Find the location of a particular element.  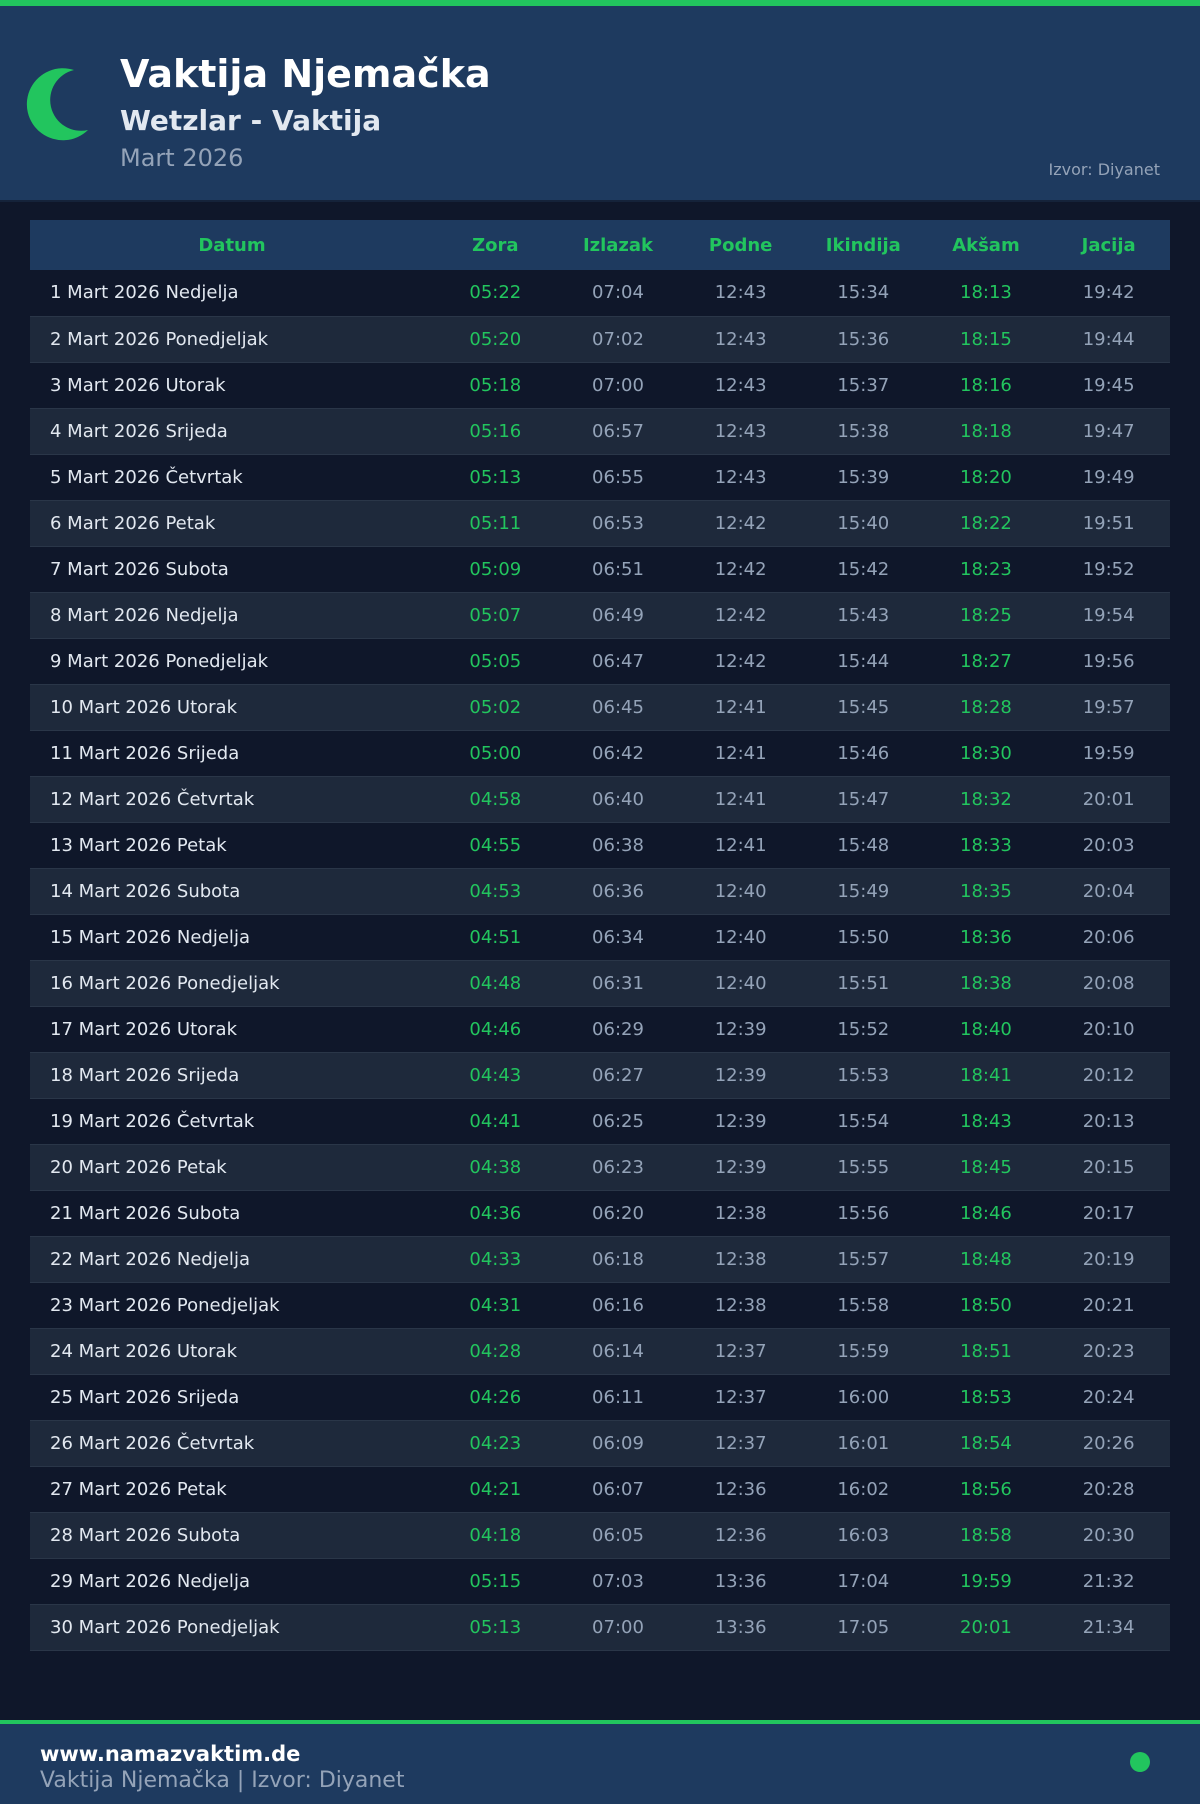

cell-zora: 05:18 is located at coordinates (495, 385).